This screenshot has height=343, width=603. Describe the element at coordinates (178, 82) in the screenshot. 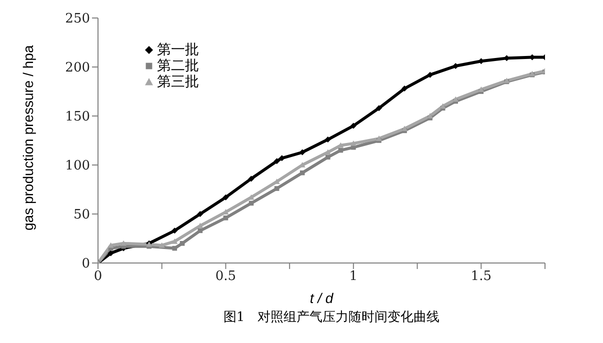

I see `legend-label: 第三批` at that location.